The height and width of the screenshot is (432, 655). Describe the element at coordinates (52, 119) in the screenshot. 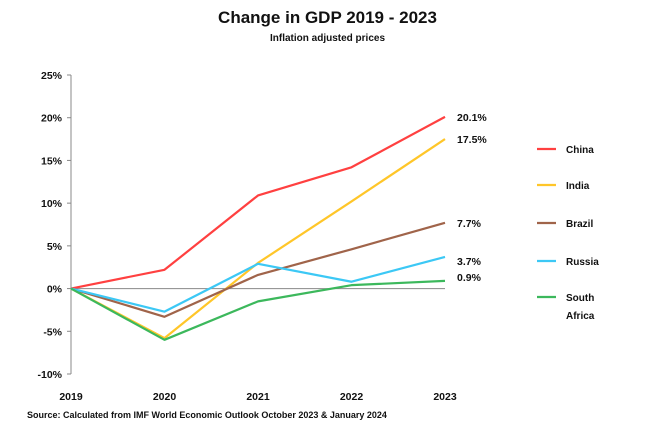

I see `y-tick-label: 20%` at that location.